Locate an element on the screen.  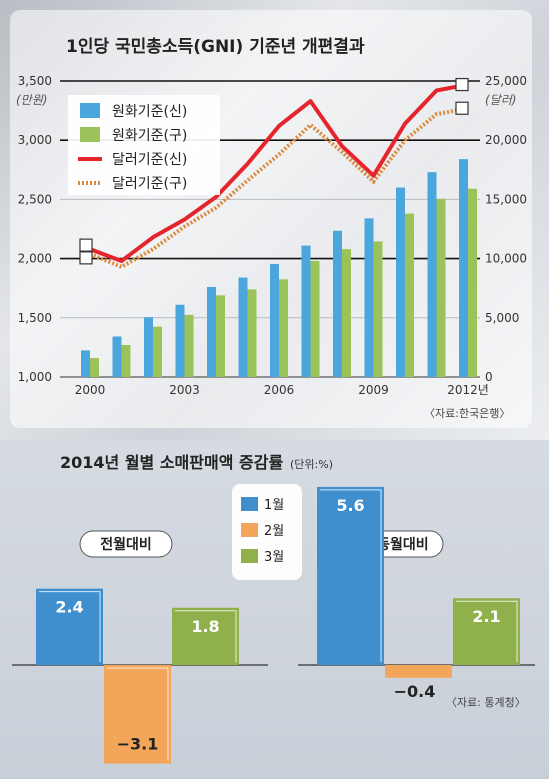
bar-mar-mom is located at coordinates (205, 636).